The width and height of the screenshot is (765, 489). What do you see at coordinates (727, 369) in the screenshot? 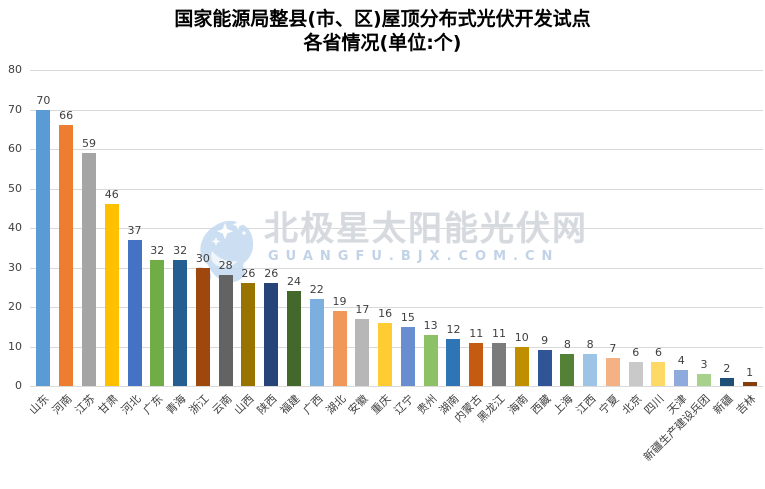
I see `bar-value-label: 2` at bounding box center [727, 369].